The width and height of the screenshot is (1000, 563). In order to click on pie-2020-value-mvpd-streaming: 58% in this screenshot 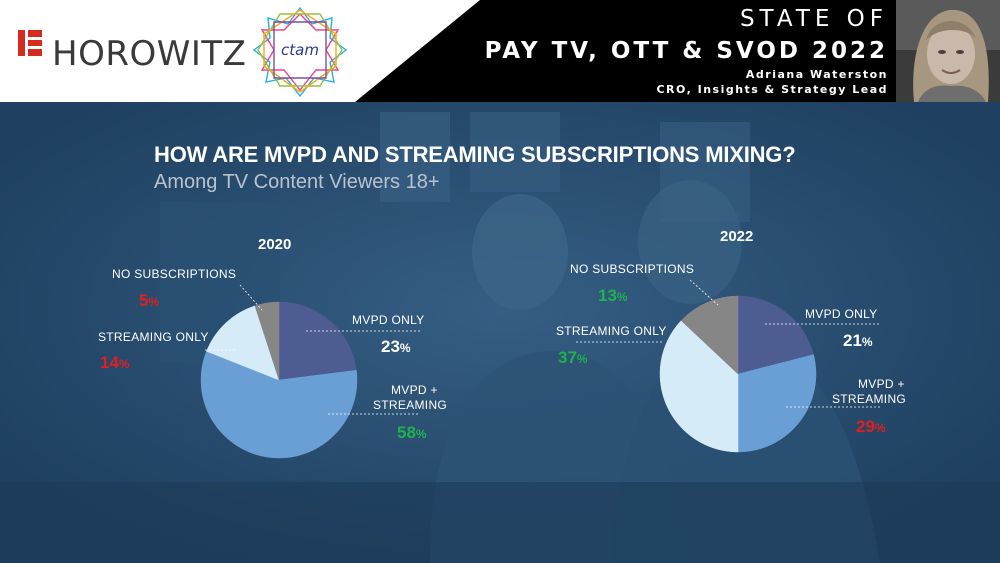, I will do `click(412, 432)`.